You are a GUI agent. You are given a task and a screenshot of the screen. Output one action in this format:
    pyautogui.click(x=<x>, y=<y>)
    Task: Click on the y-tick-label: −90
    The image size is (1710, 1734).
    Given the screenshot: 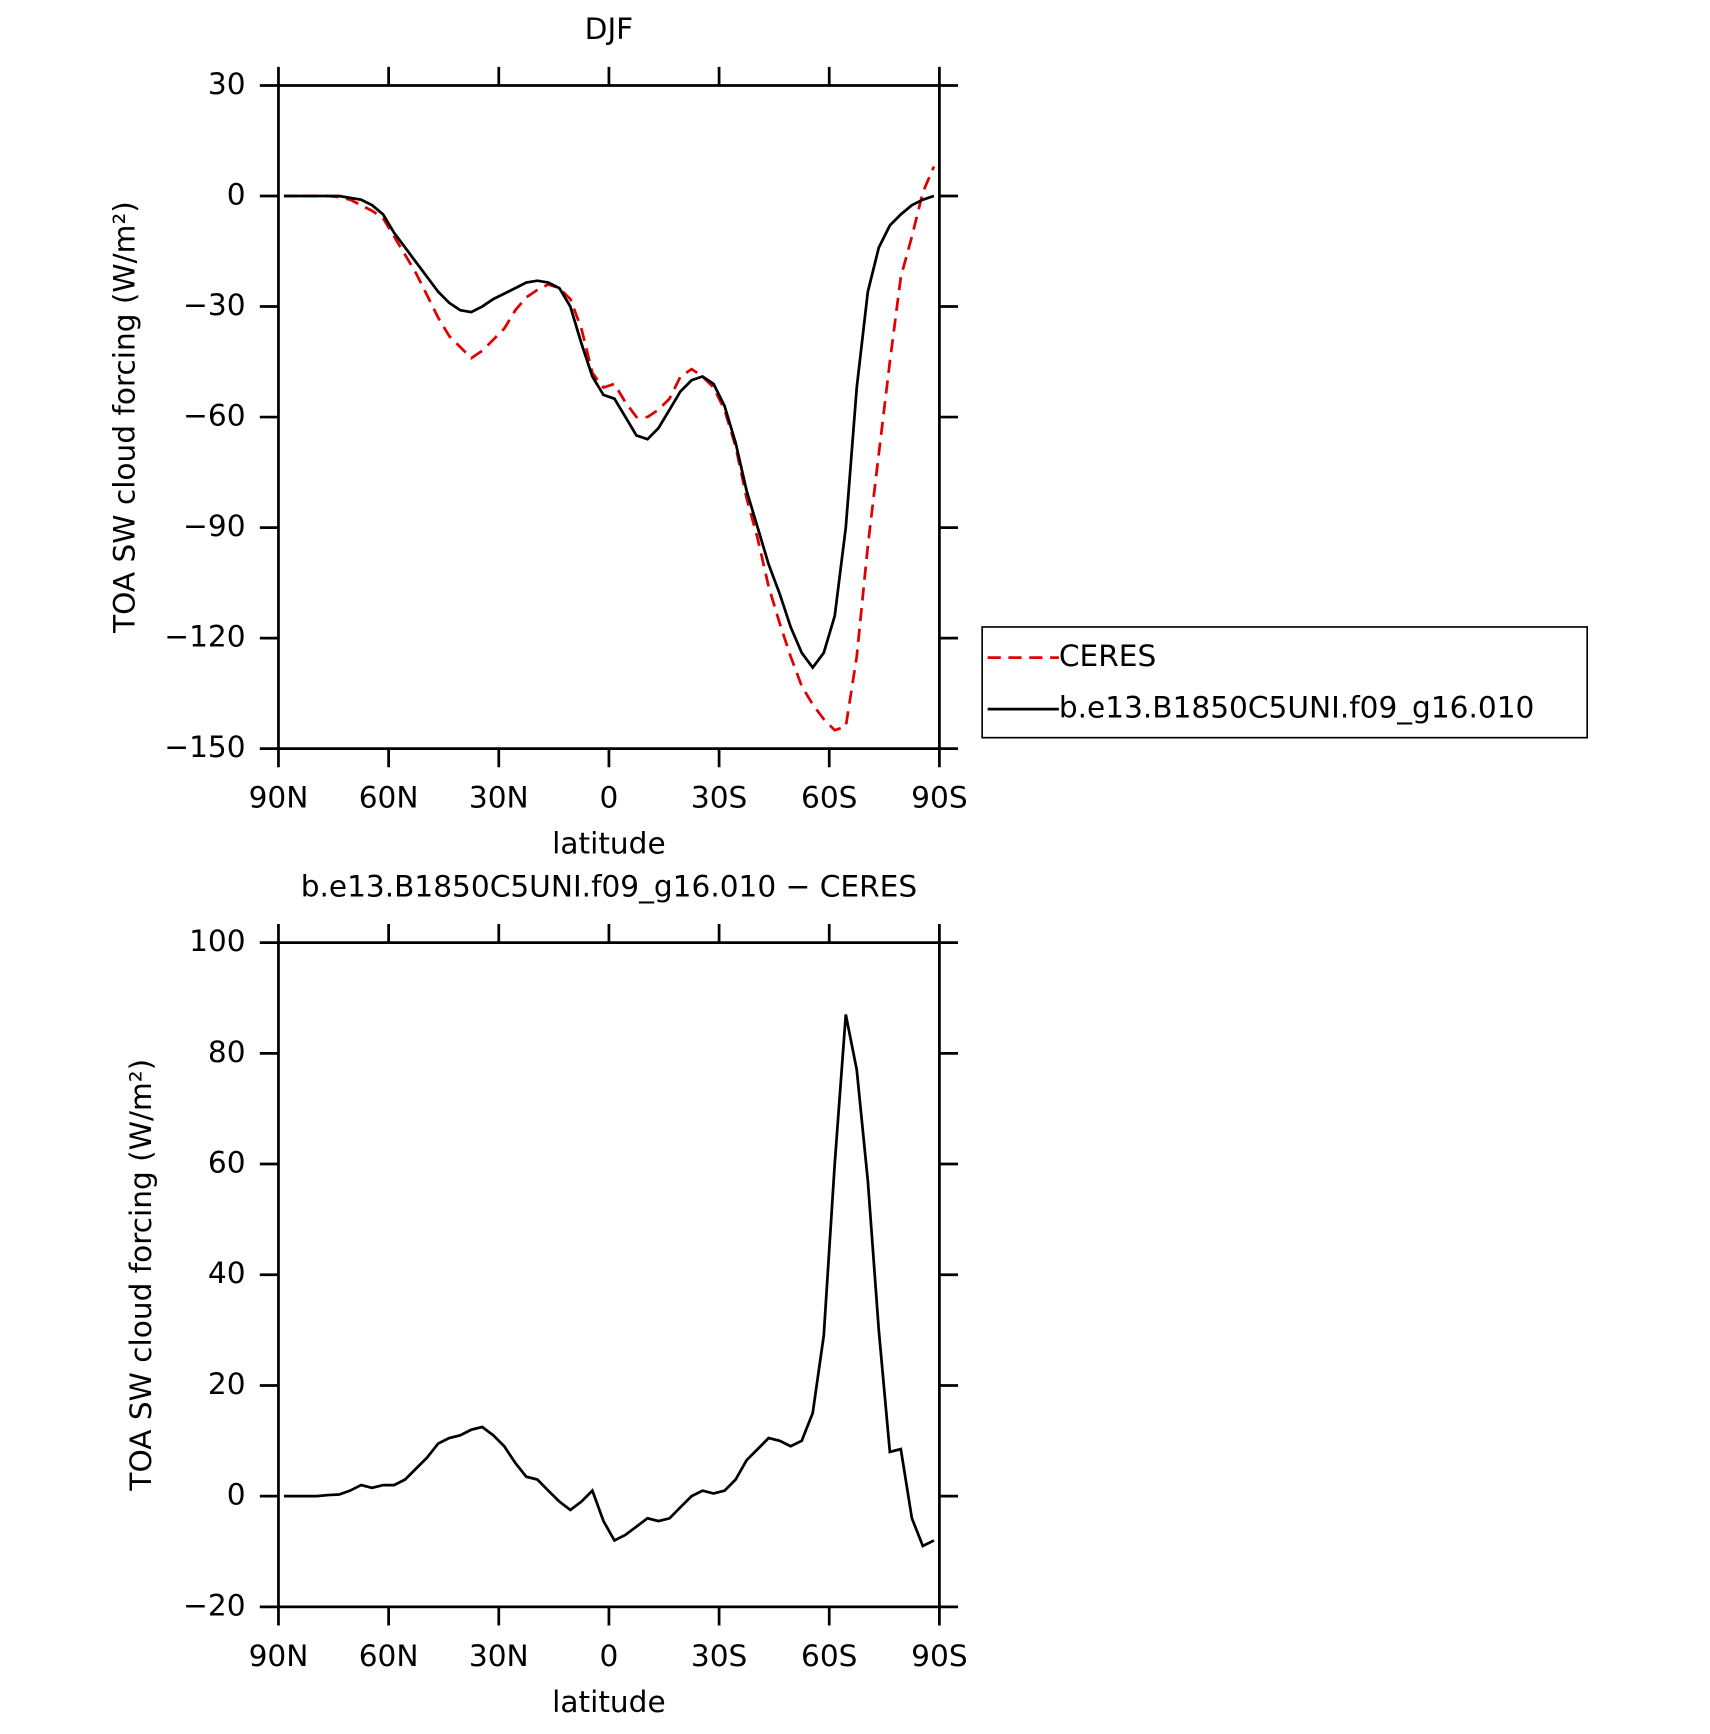 What is the action you would take?
    pyautogui.click(x=214, y=526)
    